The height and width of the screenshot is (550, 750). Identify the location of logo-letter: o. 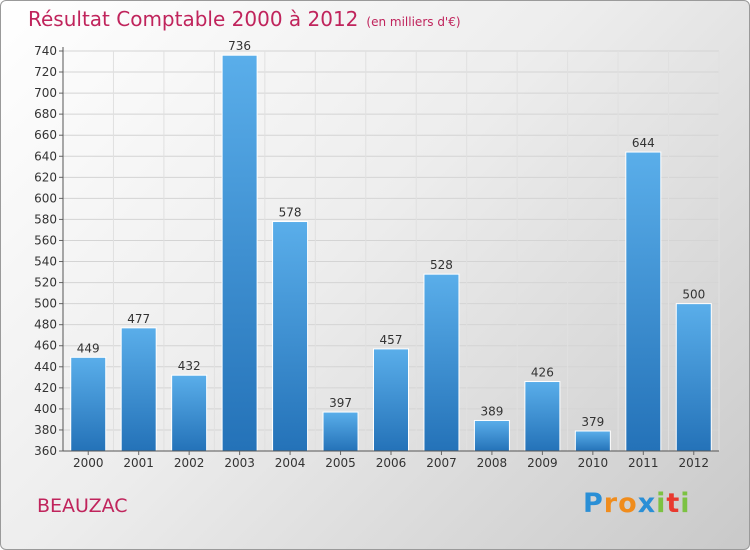
(628, 503).